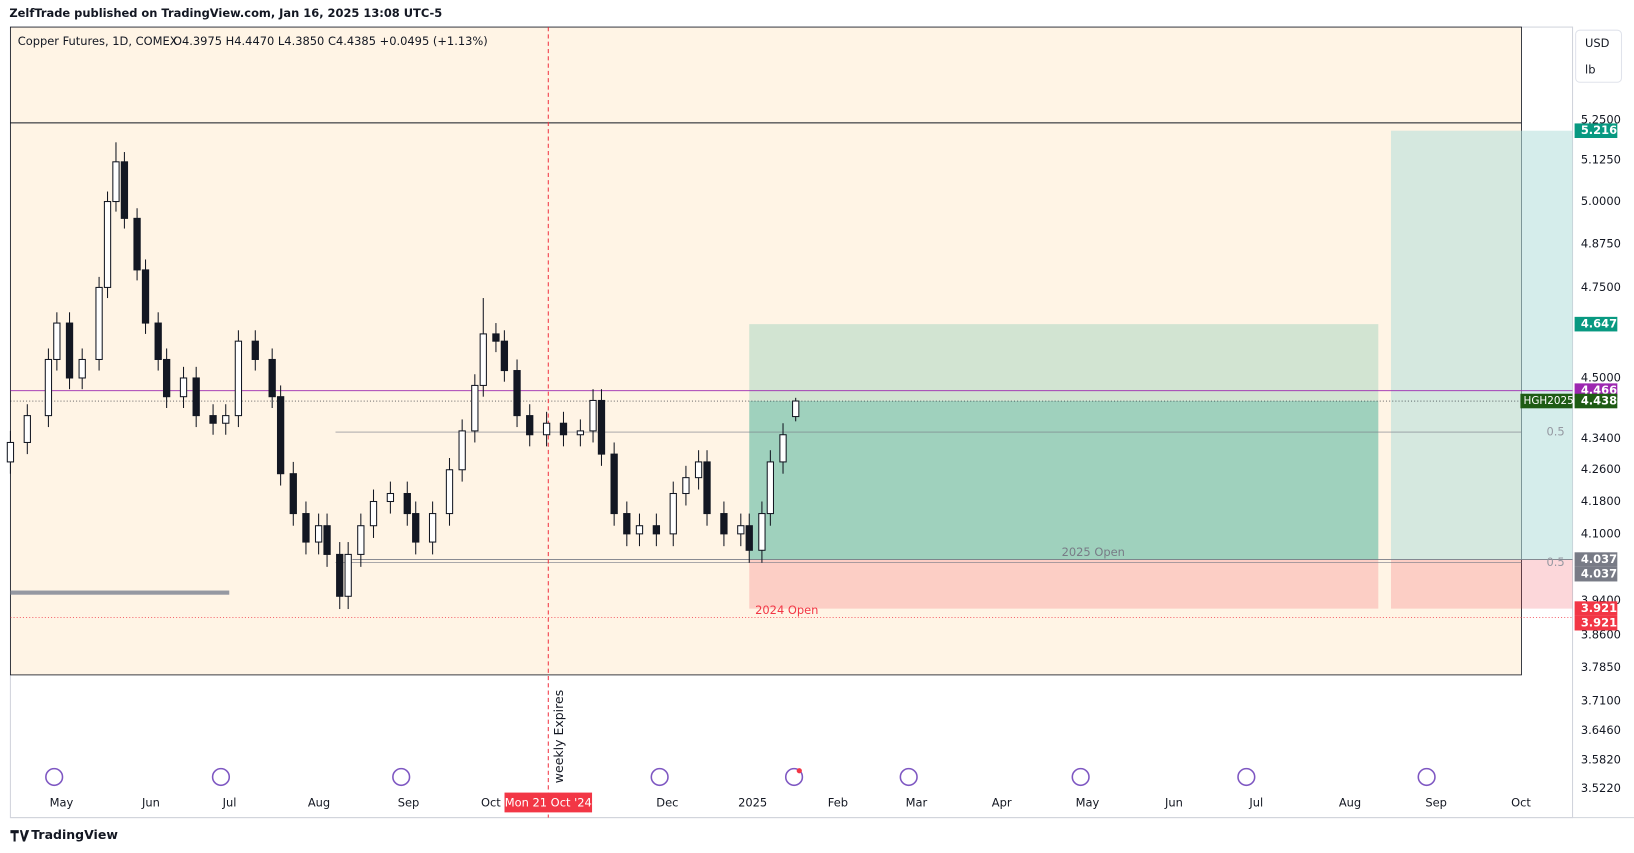  I want to click on drawing, so click(120, 592).